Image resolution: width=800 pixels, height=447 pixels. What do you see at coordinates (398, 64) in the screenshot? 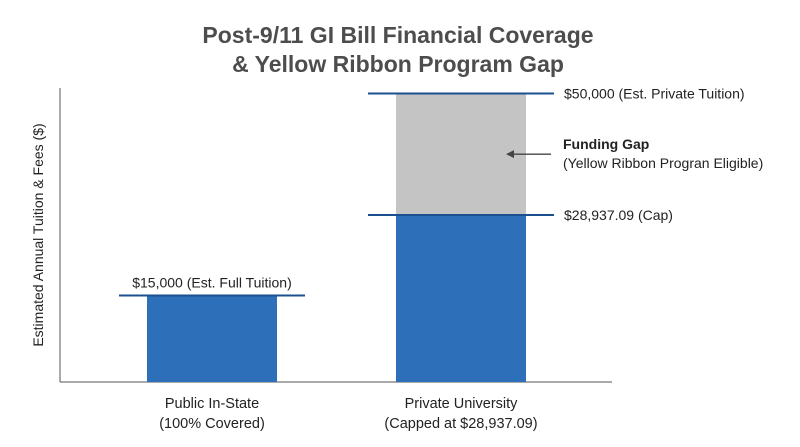
I see `chart-title-line-2: & Yellow Ribbon Program Gap` at bounding box center [398, 64].